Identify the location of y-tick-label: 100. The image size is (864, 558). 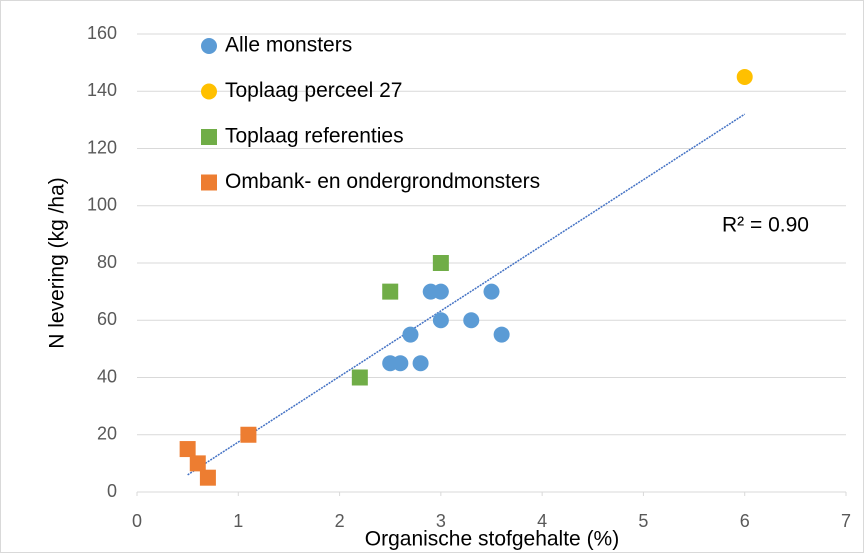
(102, 205).